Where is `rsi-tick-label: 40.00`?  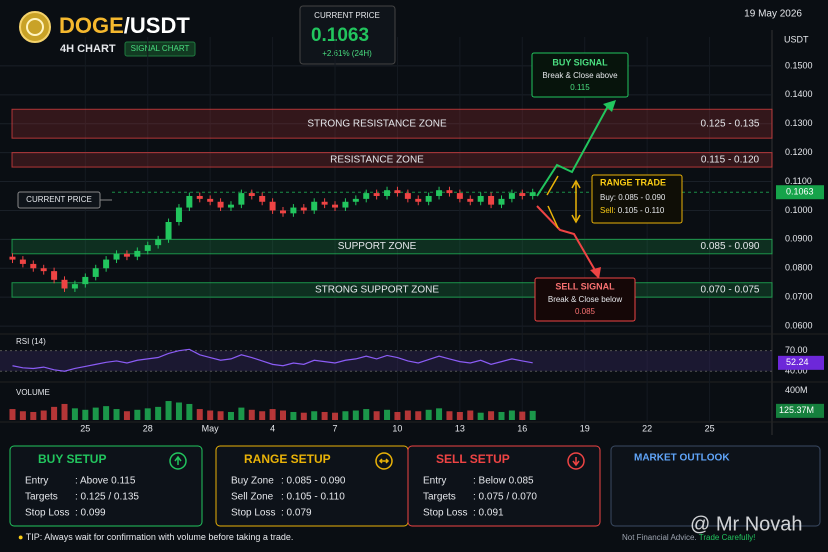 rsi-tick-label: 40.00 is located at coordinates (796, 371).